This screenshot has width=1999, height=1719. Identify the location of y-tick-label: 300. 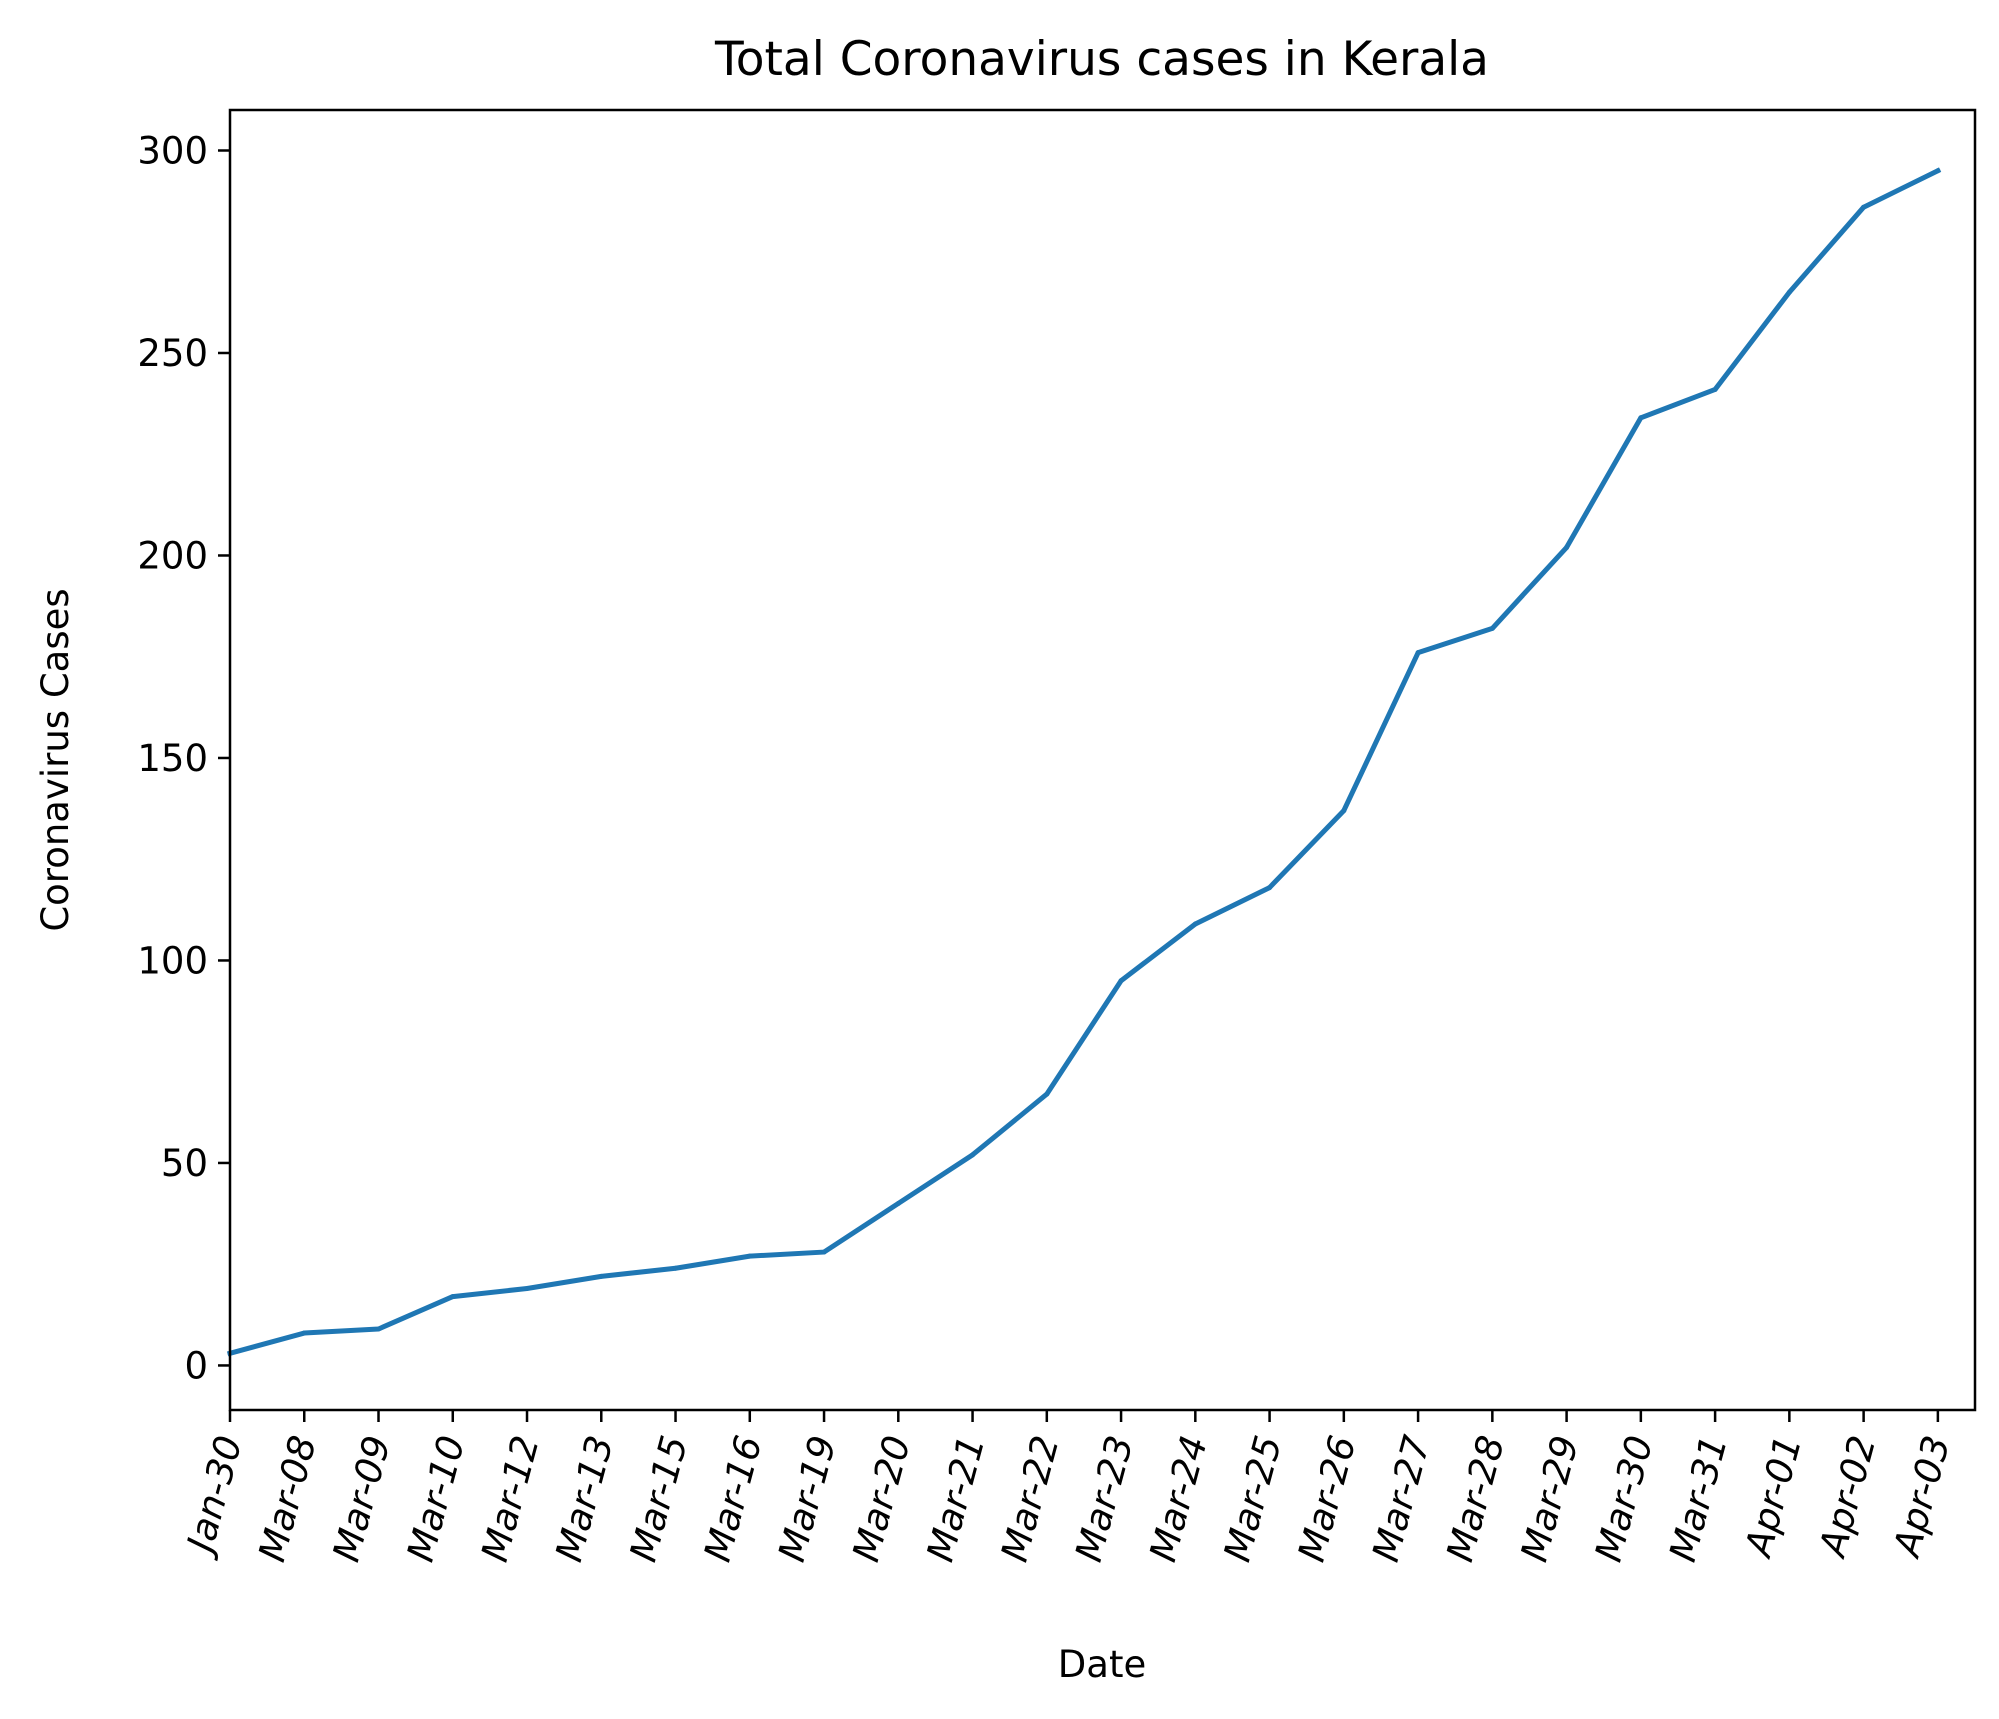
(172, 150).